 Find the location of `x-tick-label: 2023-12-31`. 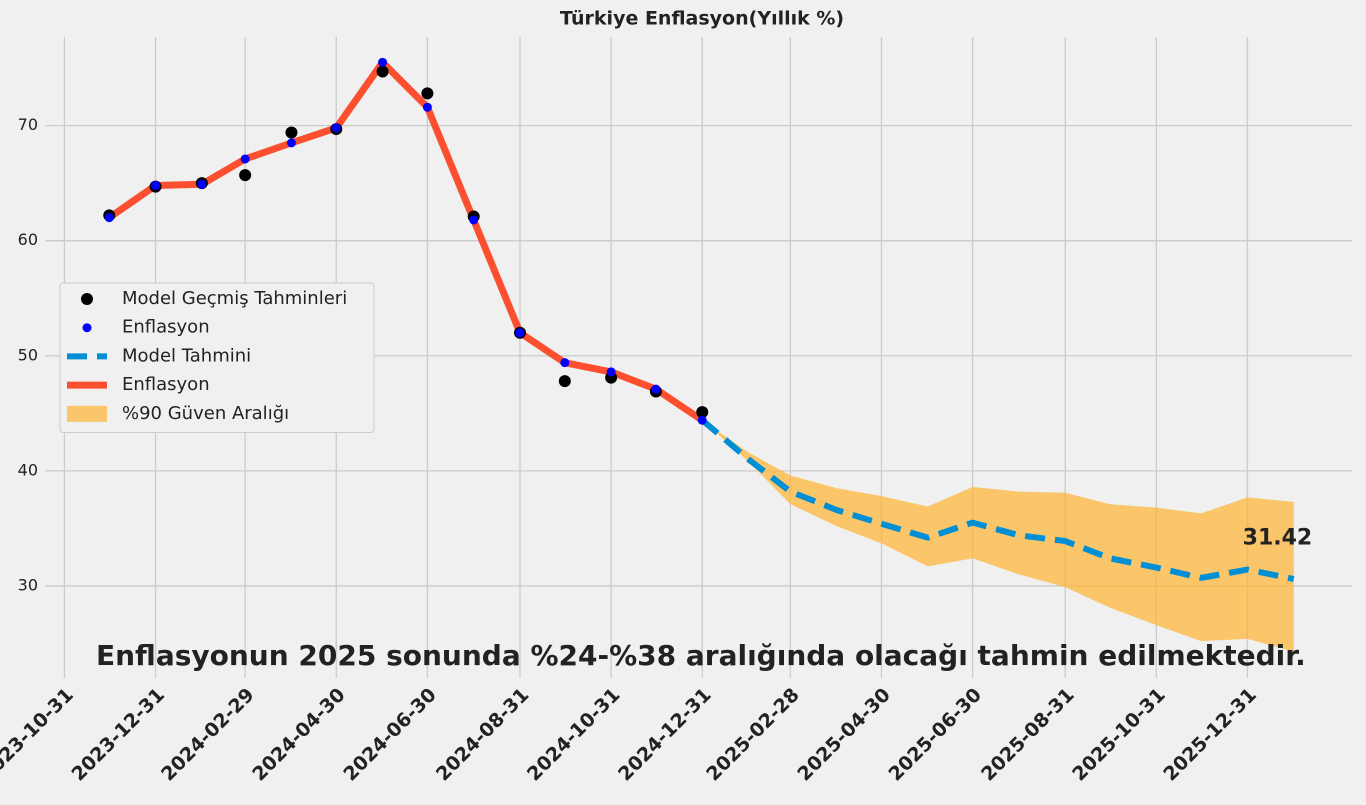

x-tick-label: 2023-12-31 is located at coordinates (118, 735).